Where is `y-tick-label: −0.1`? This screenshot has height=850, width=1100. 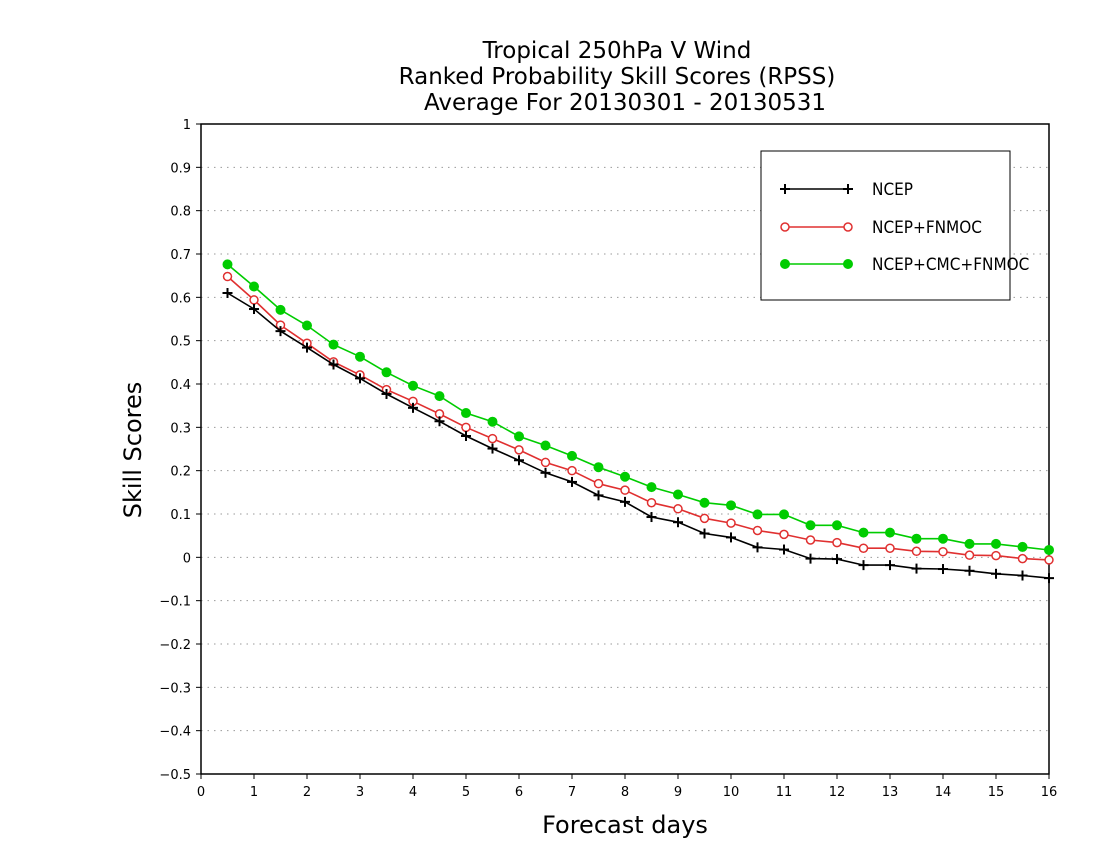
y-tick-label: −0.1 is located at coordinates (175, 602).